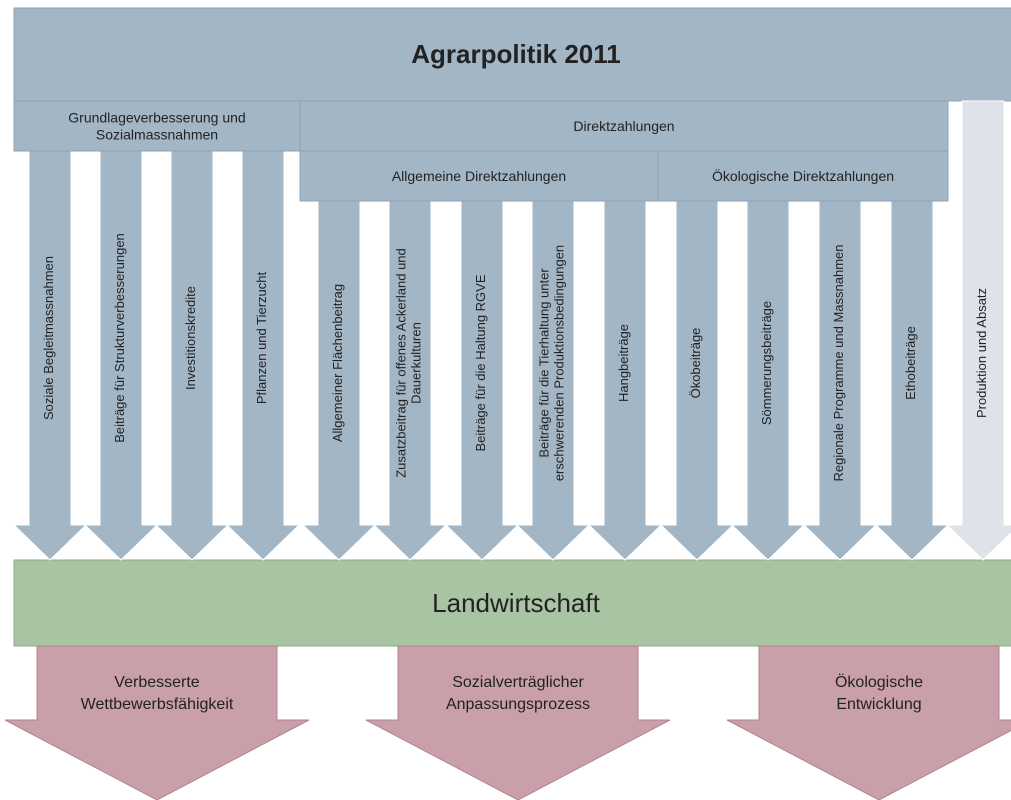  I want to click on arrow-label-line: Zusatzbeitrag für offenes Ackerland und, so click(401, 363).